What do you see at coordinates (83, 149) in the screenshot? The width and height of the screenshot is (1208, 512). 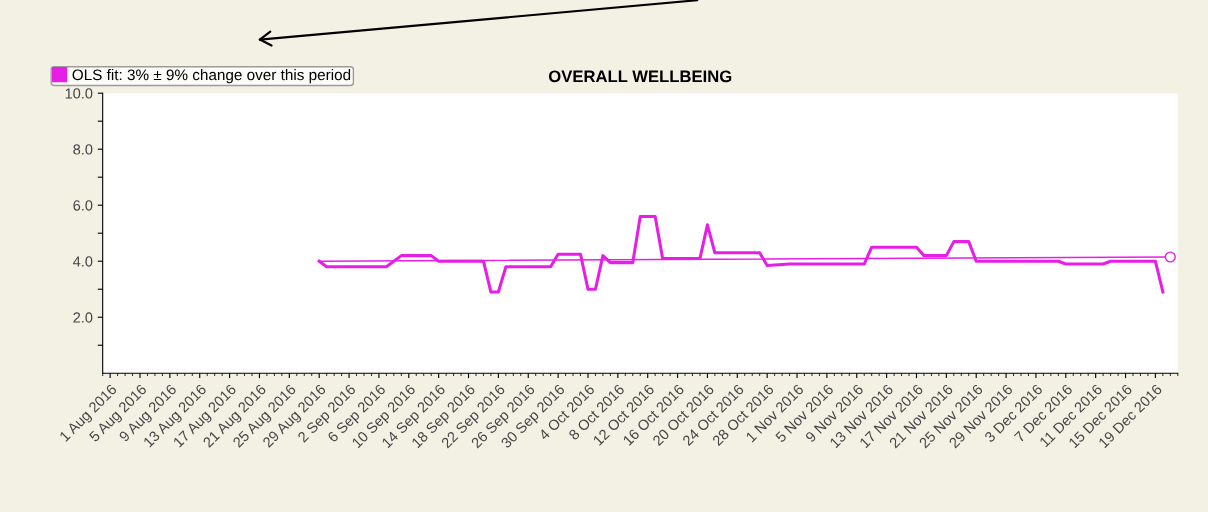 I see `y-tick-label: 8.0` at bounding box center [83, 149].